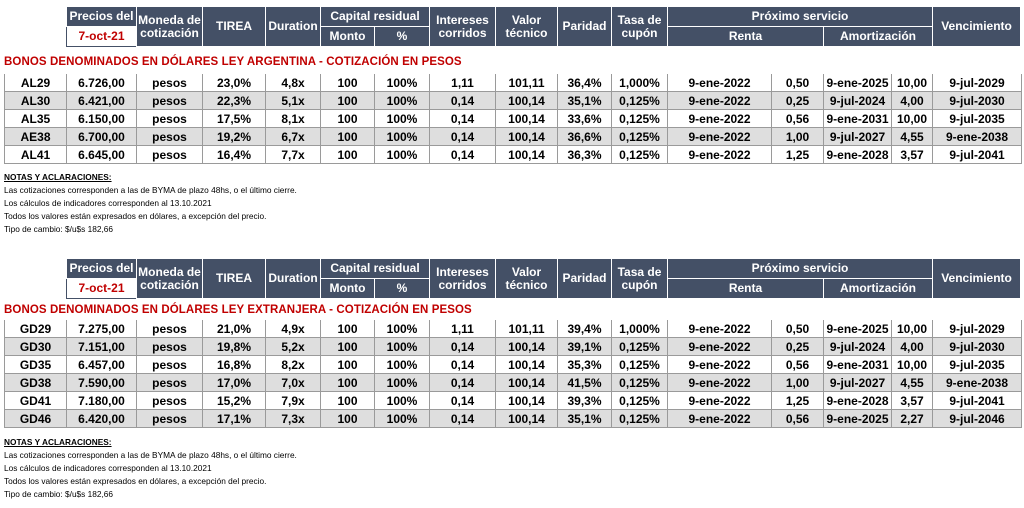 The image size is (1024, 508). Describe the element at coordinates (462, 278) in the screenshot. I see `intereses-header: Intereses corridos` at that location.